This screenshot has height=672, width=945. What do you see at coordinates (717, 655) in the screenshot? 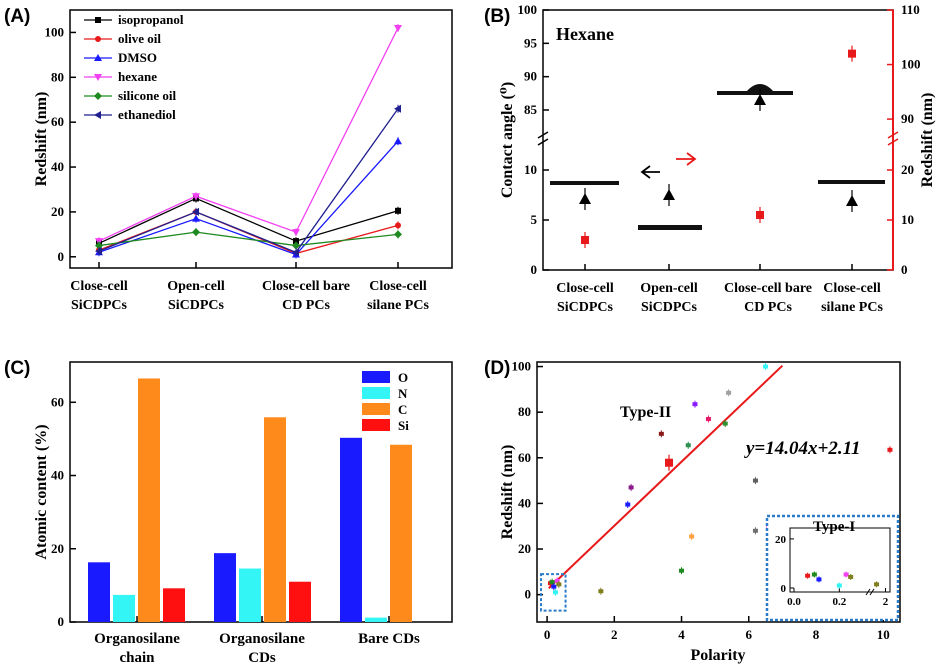
I see `panel-d-xlabel: Polarity` at bounding box center [717, 655].